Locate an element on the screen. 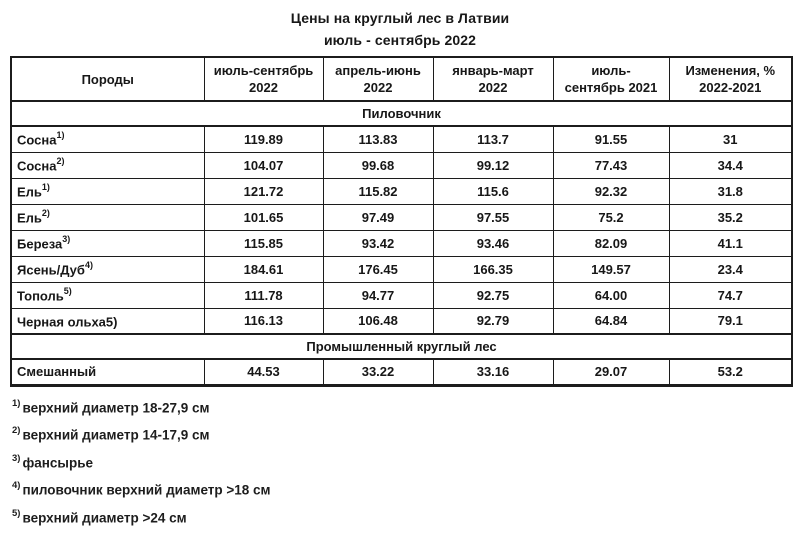 The width and height of the screenshot is (800, 536). footnote-text: верхний диаметр 14-17,9 см is located at coordinates (116, 435).